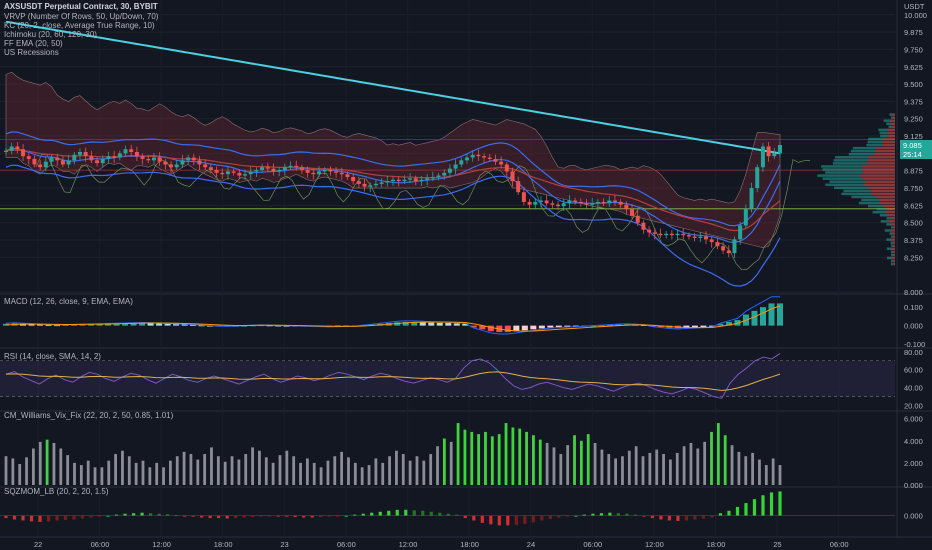  What do you see at coordinates (913, 205) in the screenshot?
I see `price-tick-label: 8.625` at bounding box center [913, 205].